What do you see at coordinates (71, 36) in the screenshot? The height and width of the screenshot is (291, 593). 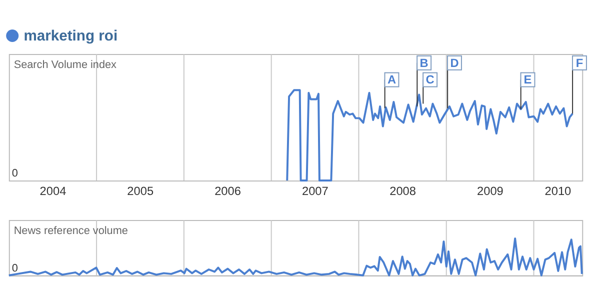 I see `legend-label: marketing roi` at bounding box center [71, 36].